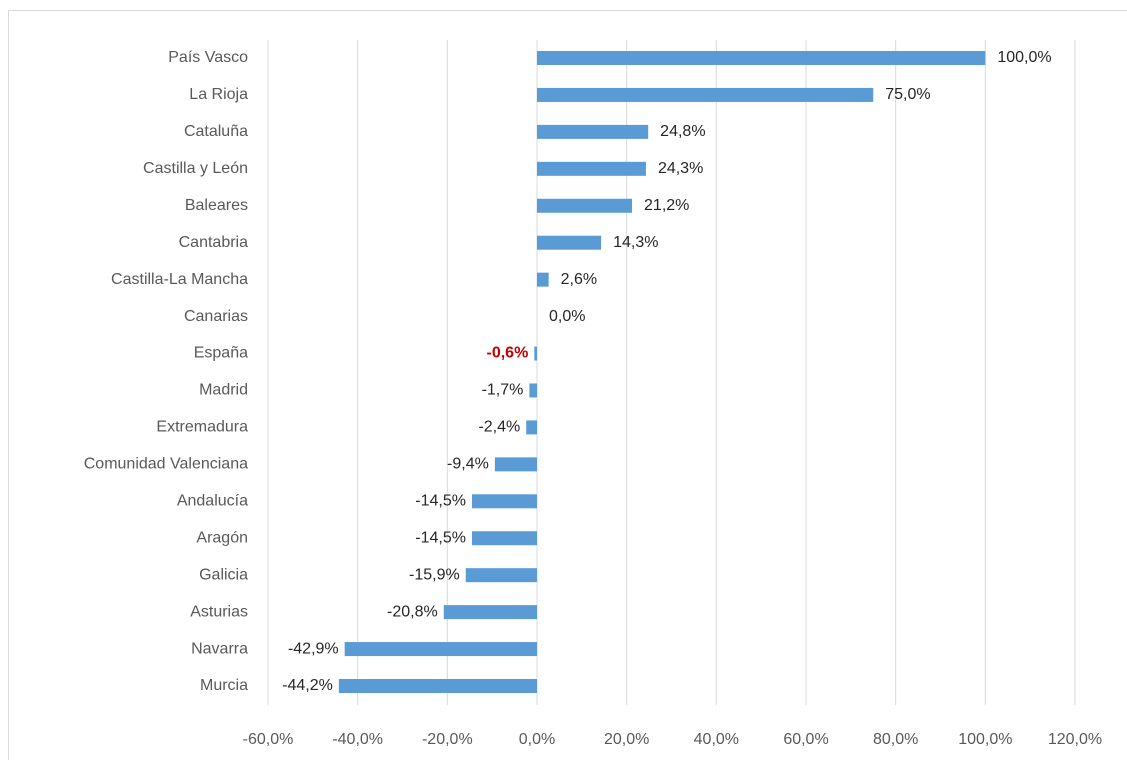 This screenshot has height=760, width=1127. What do you see at coordinates (682, 131) in the screenshot?
I see `value-label: 24,8%` at bounding box center [682, 131].